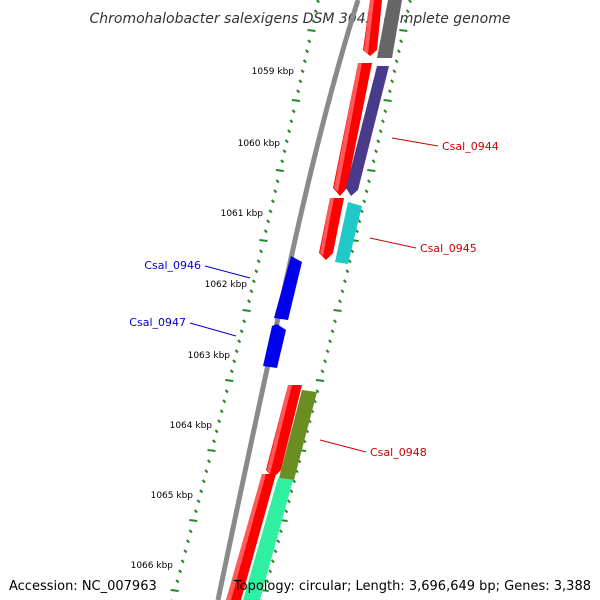 The width and height of the screenshot is (600, 600). Describe the element at coordinates (348, 233) in the screenshot. I see `gene-feature-cyan` at that location.